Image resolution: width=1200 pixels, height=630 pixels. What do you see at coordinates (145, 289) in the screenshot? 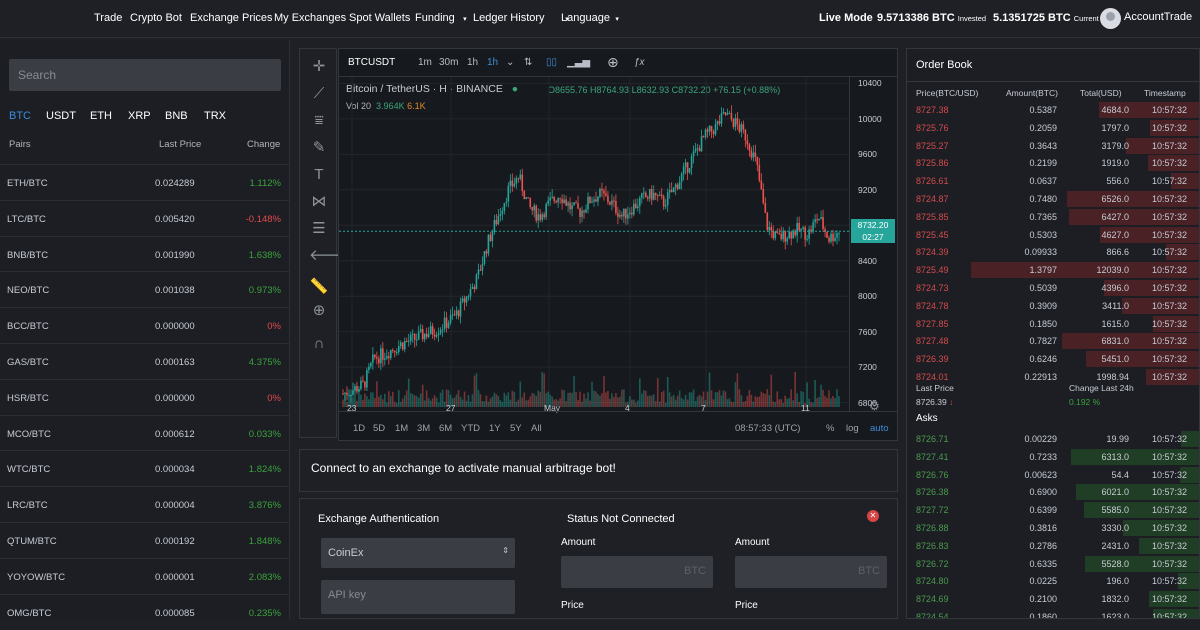
I see `market-row: NEO/BTC 0.001038 0.973%` at bounding box center [145, 289].